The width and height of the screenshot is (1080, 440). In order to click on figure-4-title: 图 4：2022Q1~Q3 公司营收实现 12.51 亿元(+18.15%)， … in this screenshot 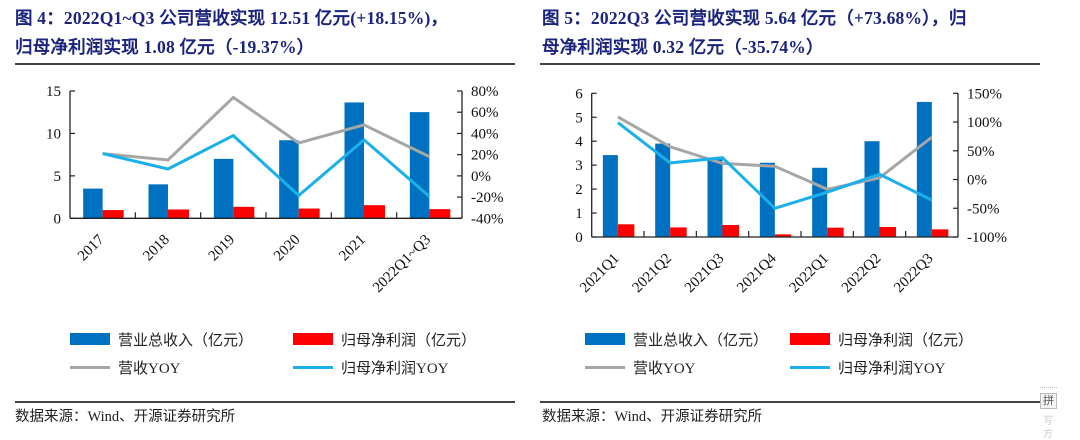, I will do `click(231, 33)`.